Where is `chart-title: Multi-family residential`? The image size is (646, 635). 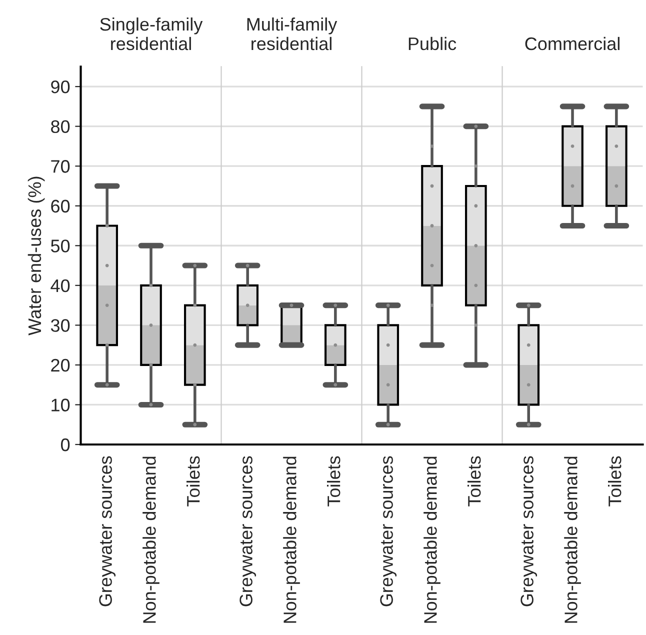 chart-title: Multi-family residential is located at coordinates (292, 33).